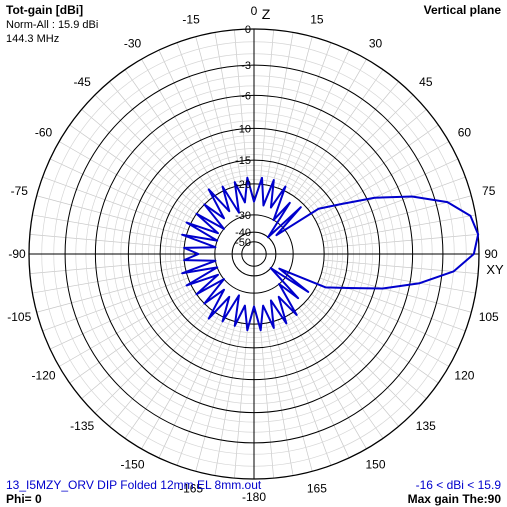 The width and height of the screenshot is (507, 507). Describe the element at coordinates (464, 376) in the screenshot. I see `angle-tick-label: 120` at that location.